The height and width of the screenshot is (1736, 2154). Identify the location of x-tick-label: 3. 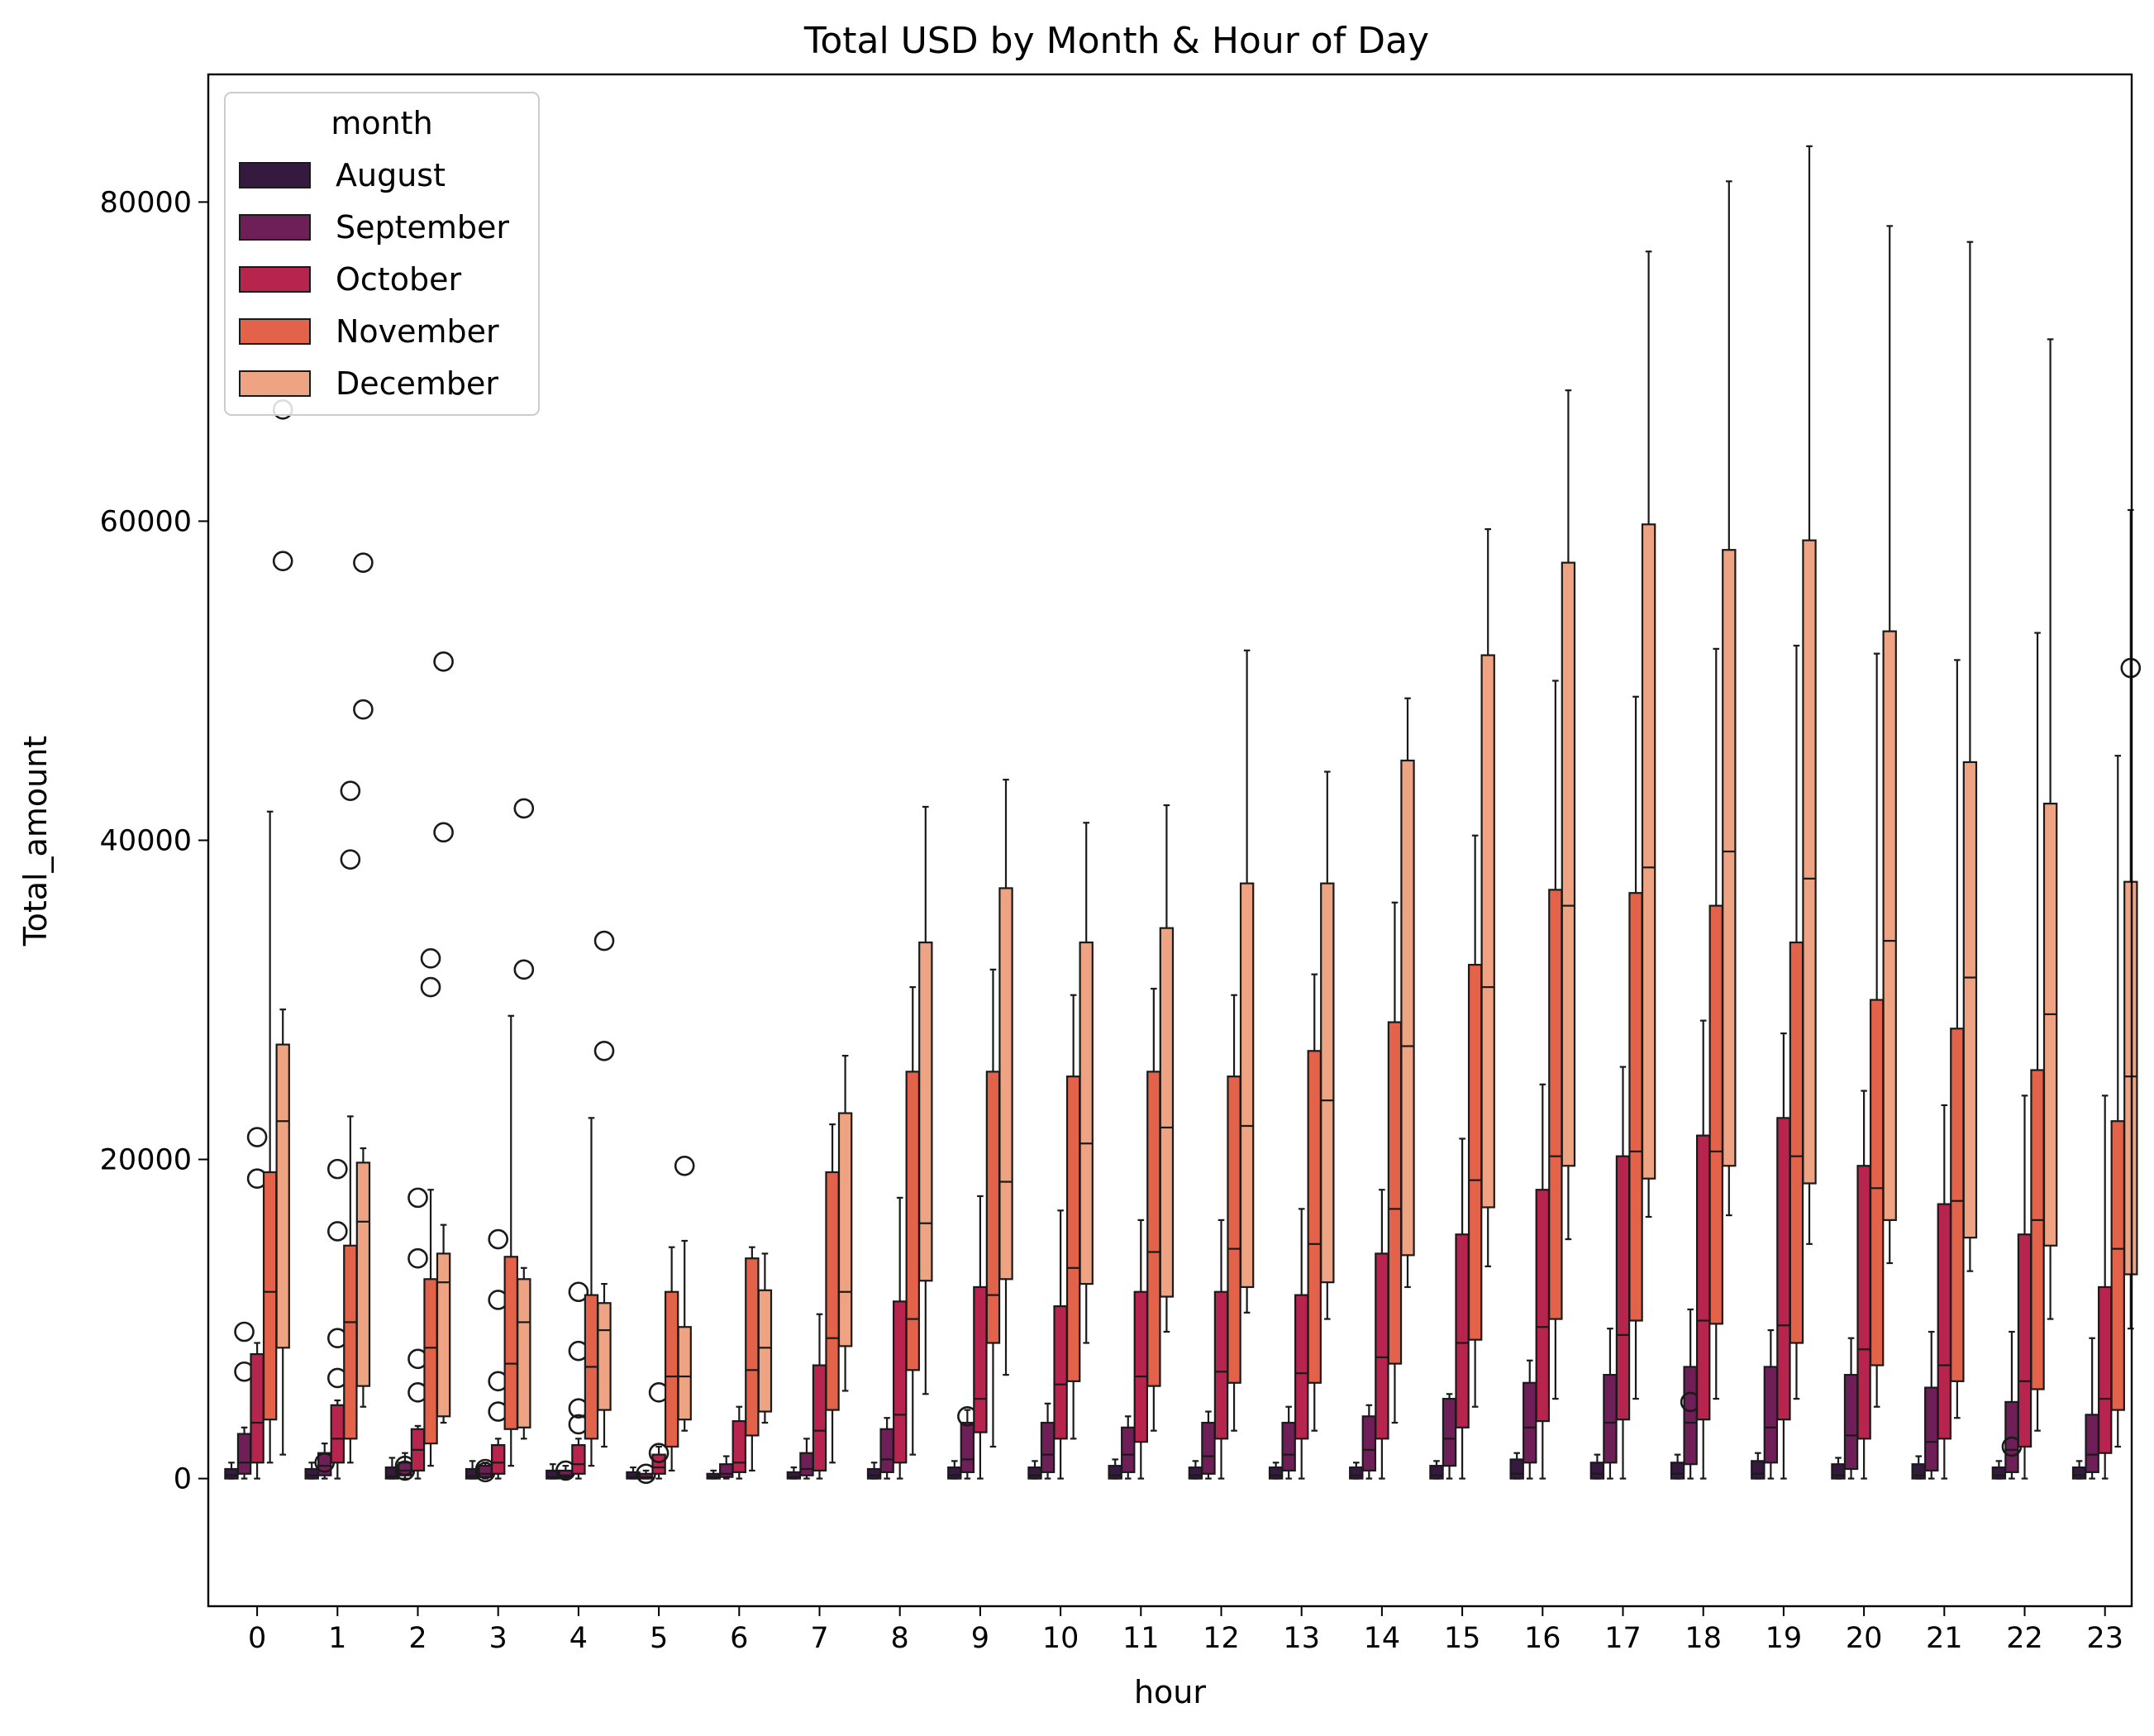
(499, 1638).